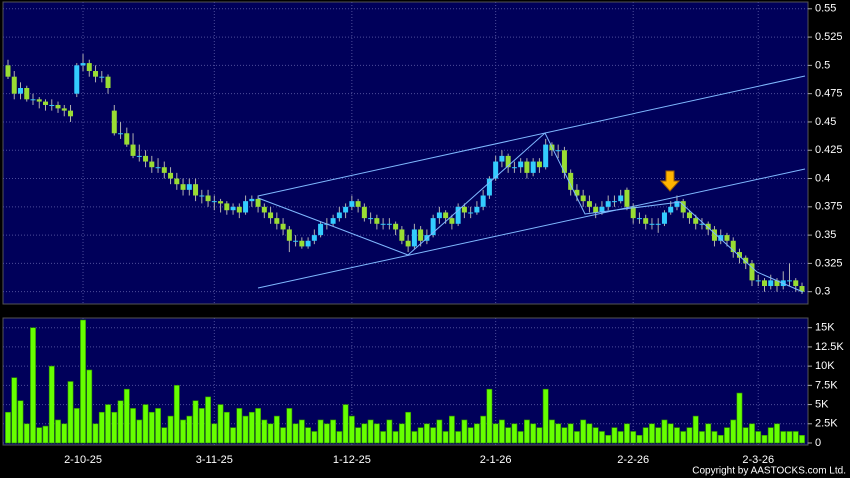  Describe the element at coordinates (825, 122) in the screenshot. I see `y-tick-label: 0.45` at that location.